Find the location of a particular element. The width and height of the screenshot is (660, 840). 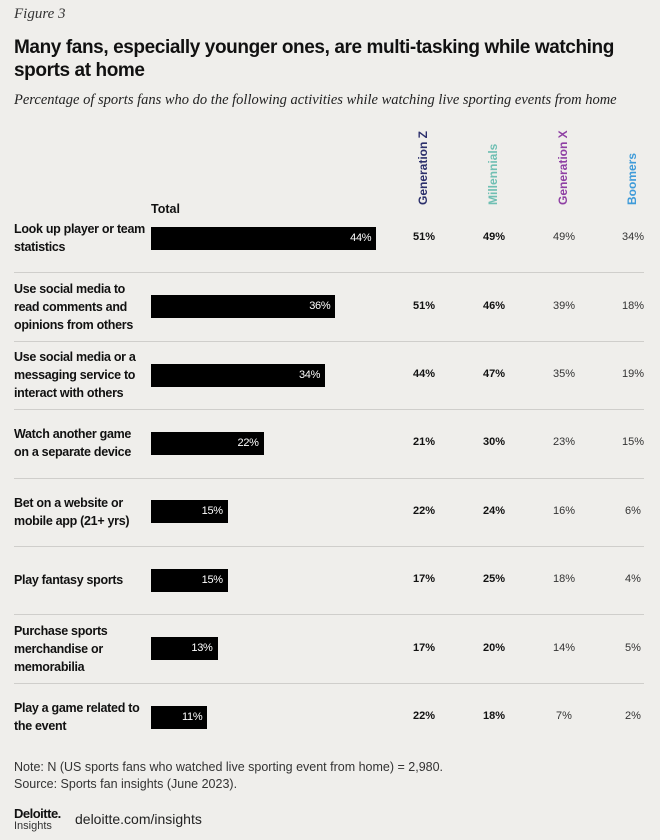

category-label: Play fantasy sports is located at coordinates (68, 580).